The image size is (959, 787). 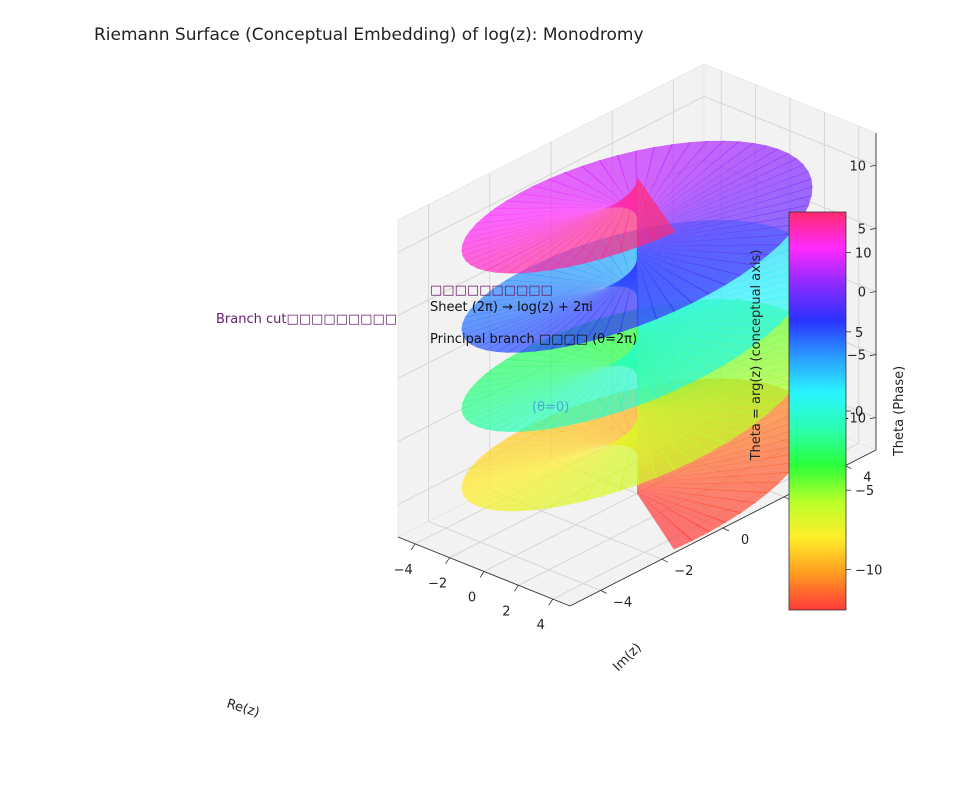 What do you see at coordinates (506, 611) in the screenshot?
I see `x-tick-label: 2` at bounding box center [506, 611].